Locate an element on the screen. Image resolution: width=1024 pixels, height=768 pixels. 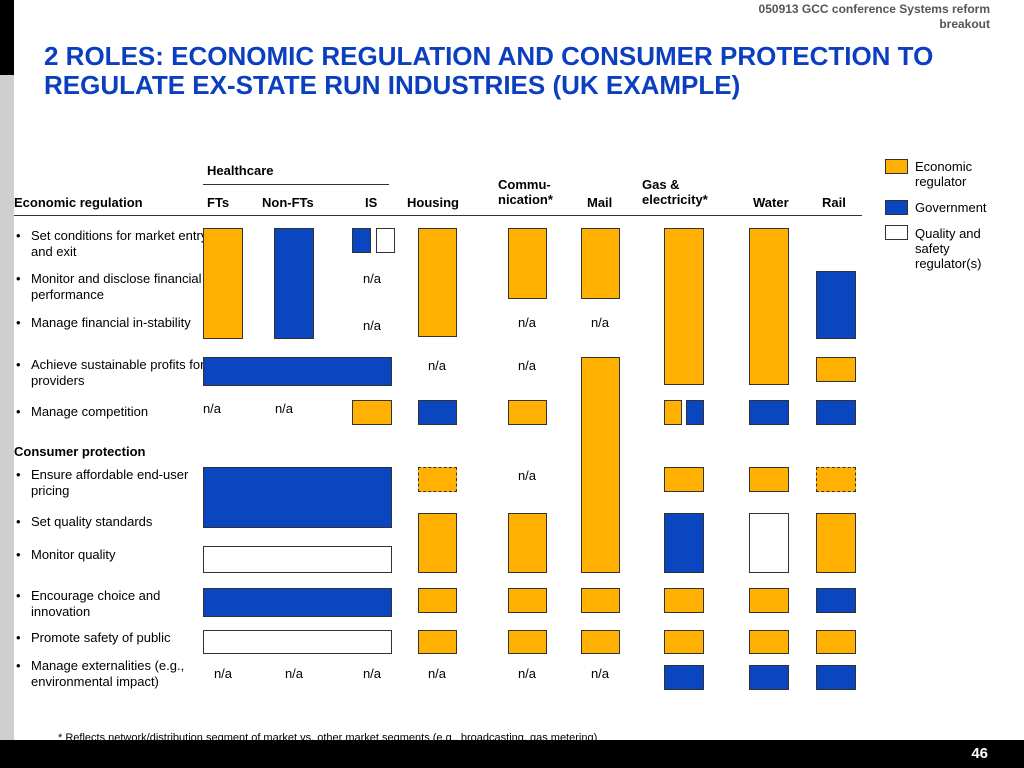
row-label-monitor-quality: Monitor quality is located at coordinates (113, 555).